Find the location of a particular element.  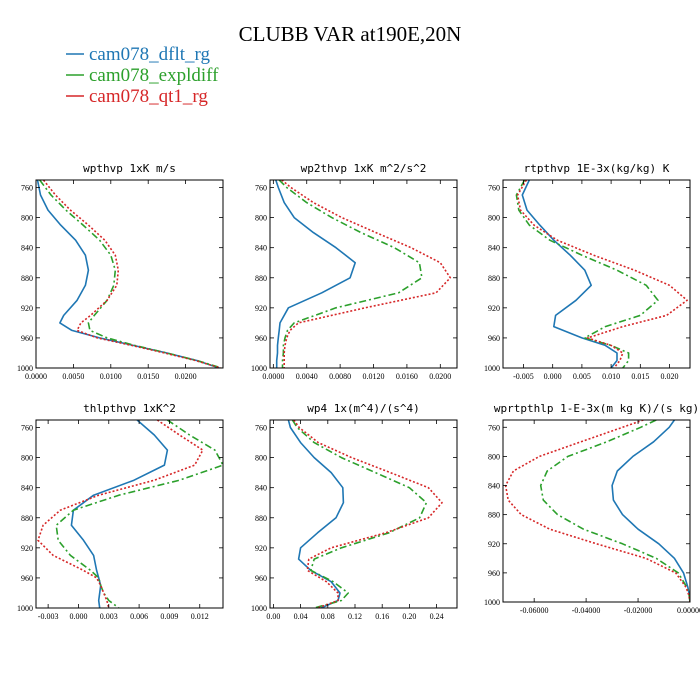

x-tick-label: 0.08 is located at coordinates (328, 616).